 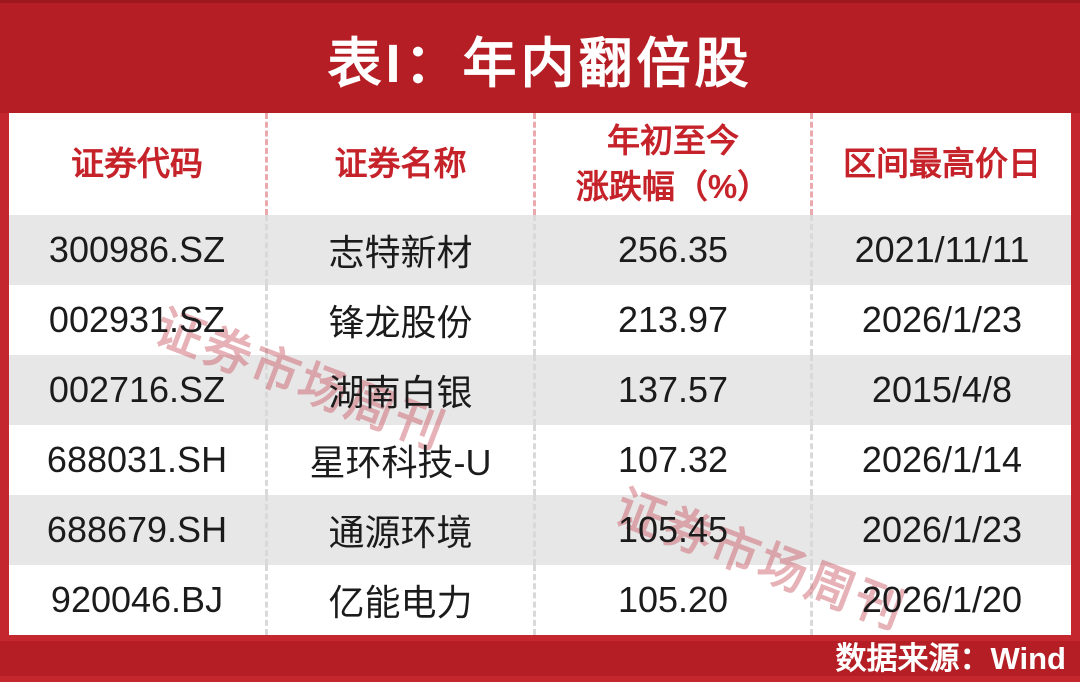 I want to click on cell-code: 688031.SH, so click(x=137, y=460).